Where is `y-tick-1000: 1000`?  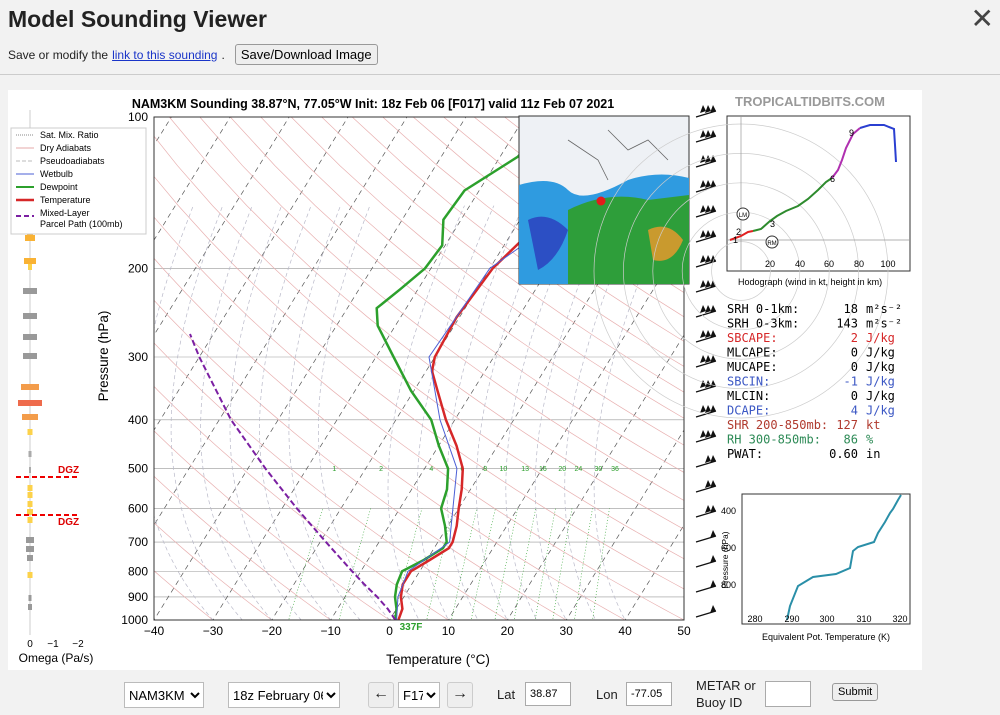 y-tick-1000: 1000 is located at coordinates (134, 620).